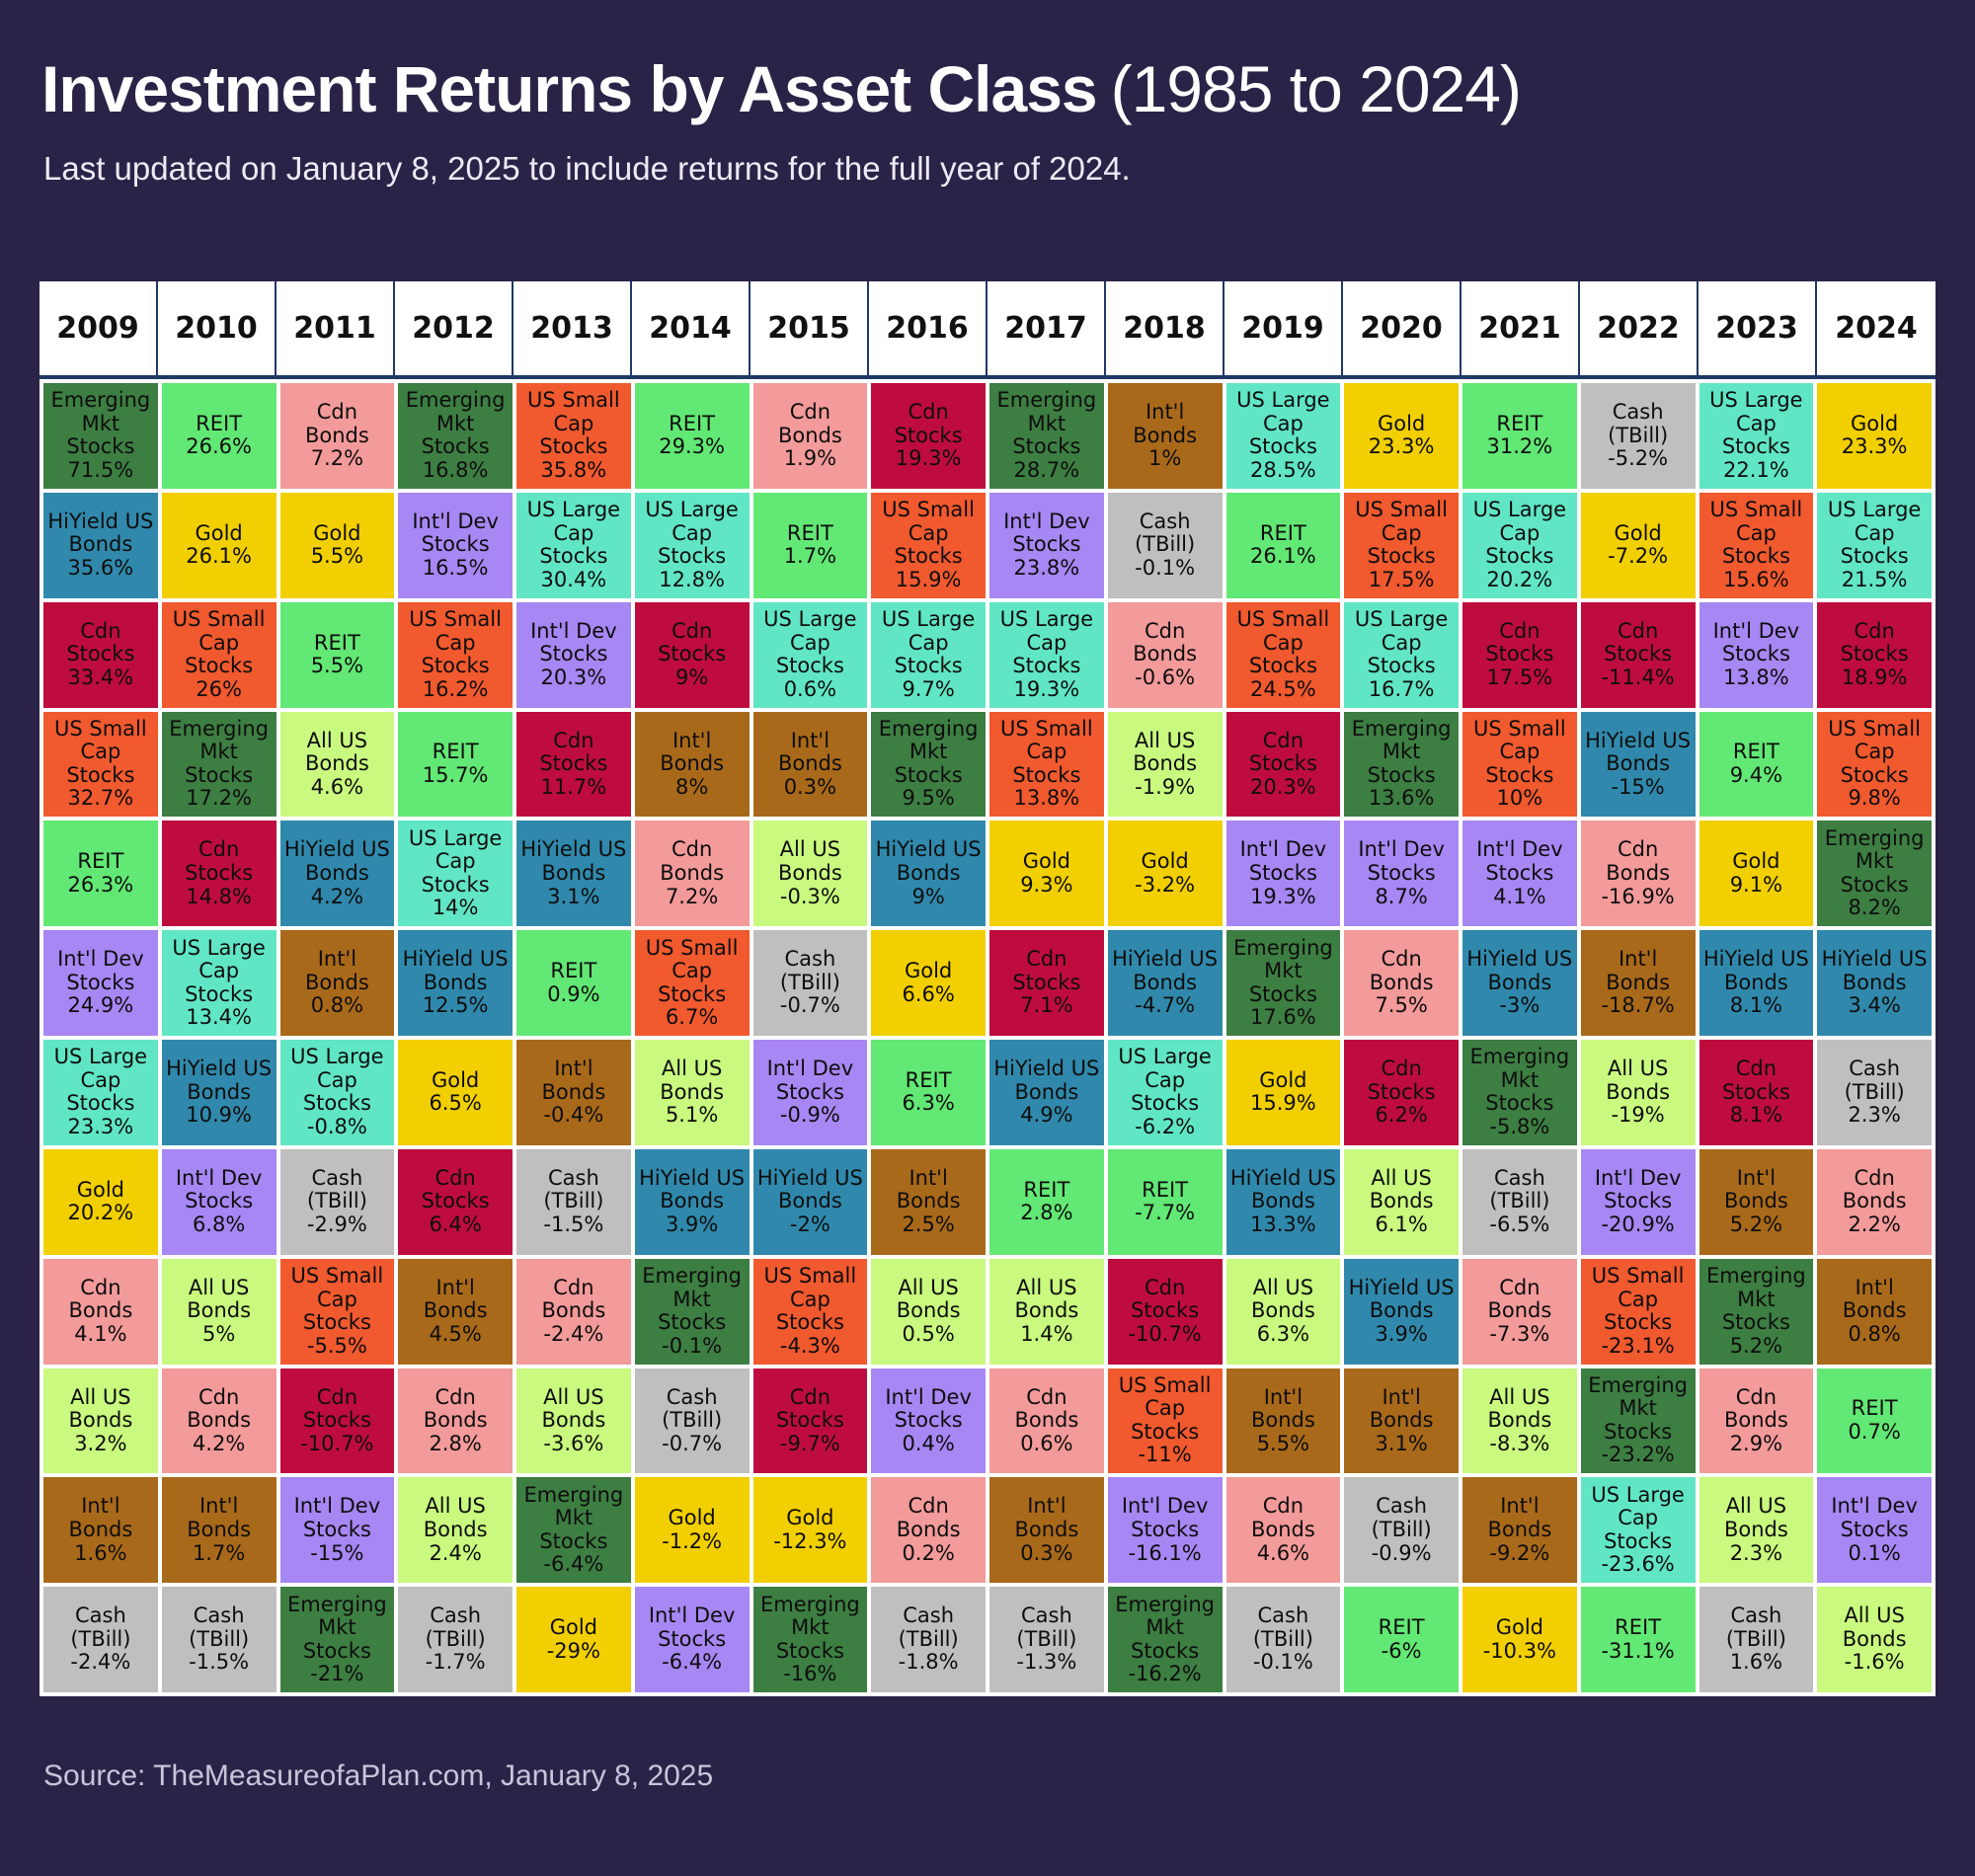 The height and width of the screenshot is (1876, 1975). Describe the element at coordinates (1046, 1662) in the screenshot. I see `return-value: -1.3%` at that location.